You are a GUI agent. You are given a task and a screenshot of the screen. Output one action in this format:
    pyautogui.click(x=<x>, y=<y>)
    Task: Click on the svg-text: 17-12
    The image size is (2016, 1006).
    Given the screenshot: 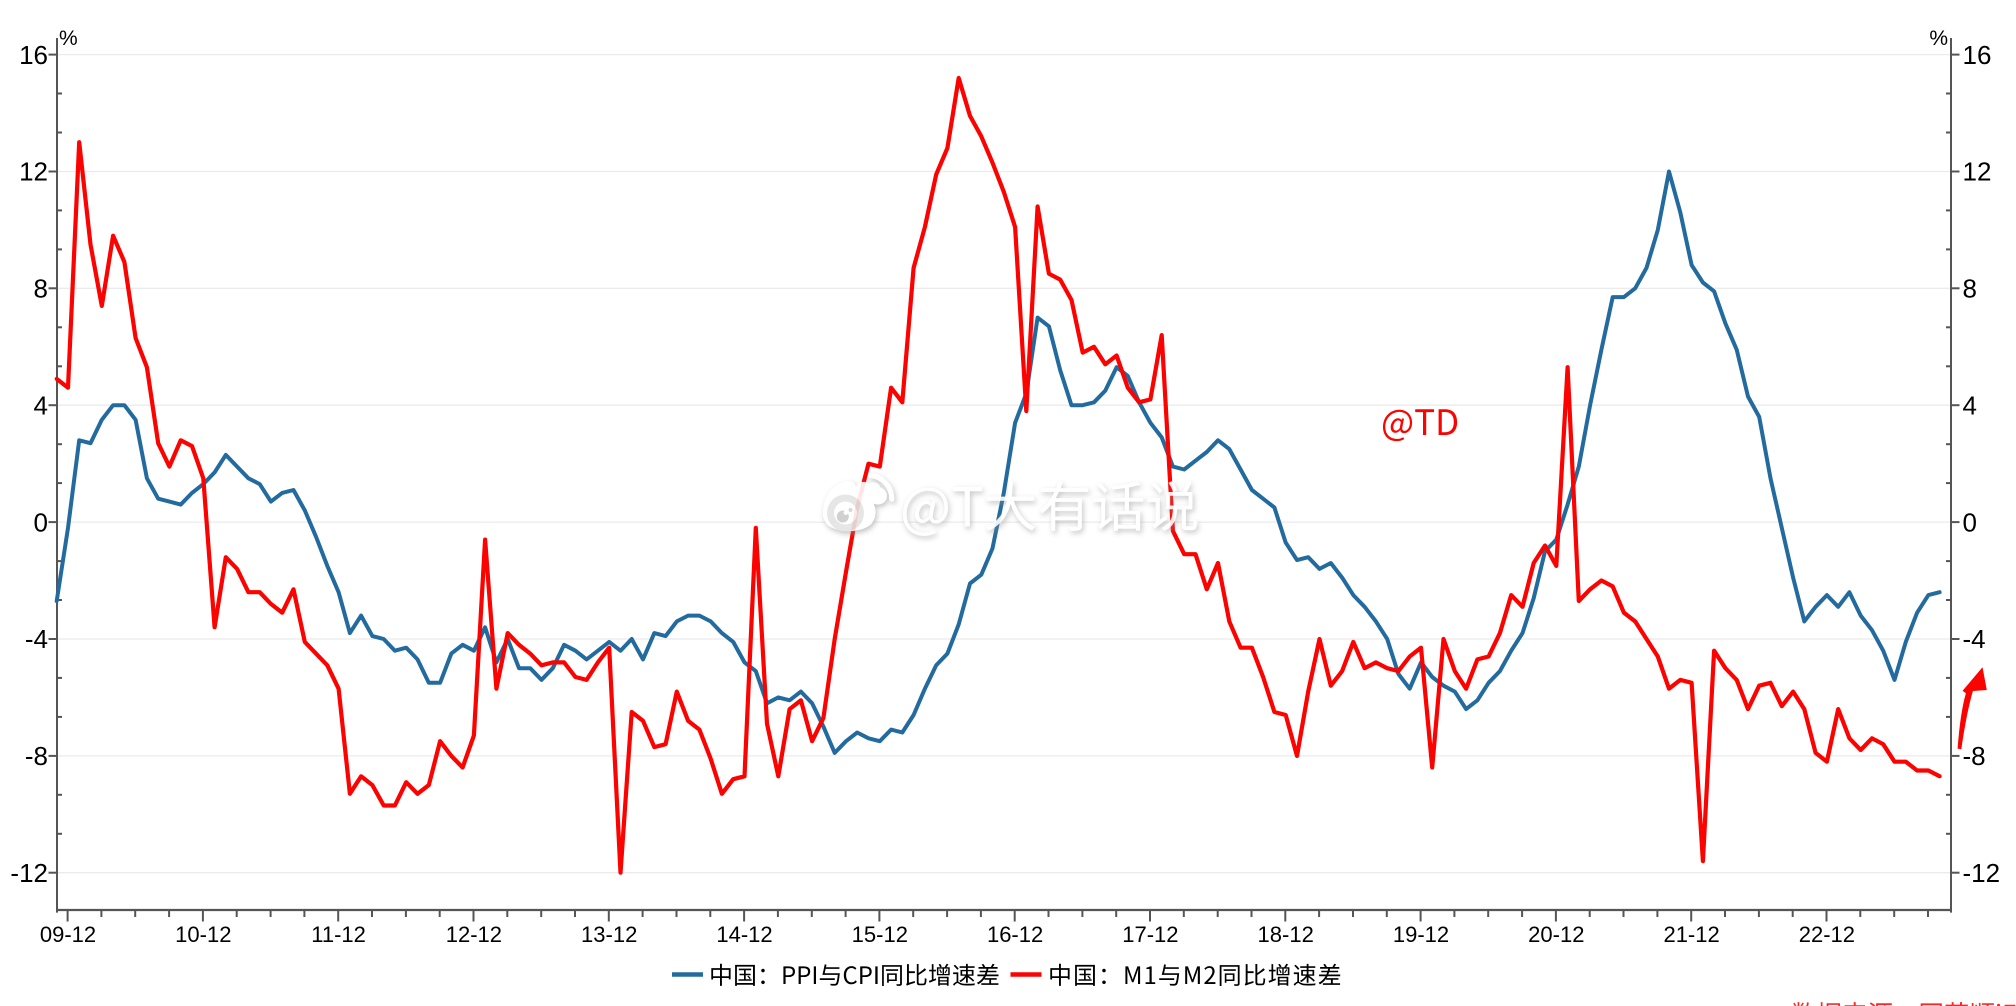 What is the action you would take?
    pyautogui.click(x=1150, y=934)
    